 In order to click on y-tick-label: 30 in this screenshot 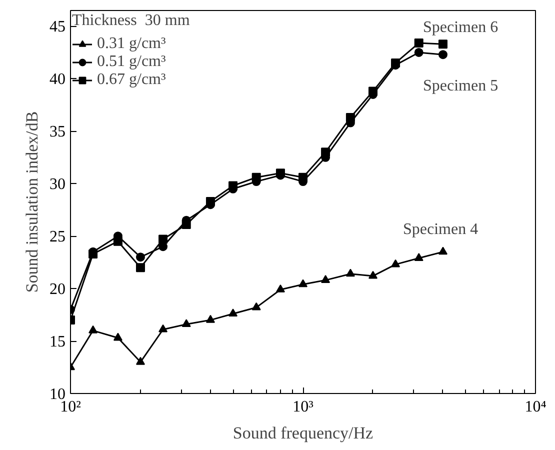, I will do `click(58, 185)`.